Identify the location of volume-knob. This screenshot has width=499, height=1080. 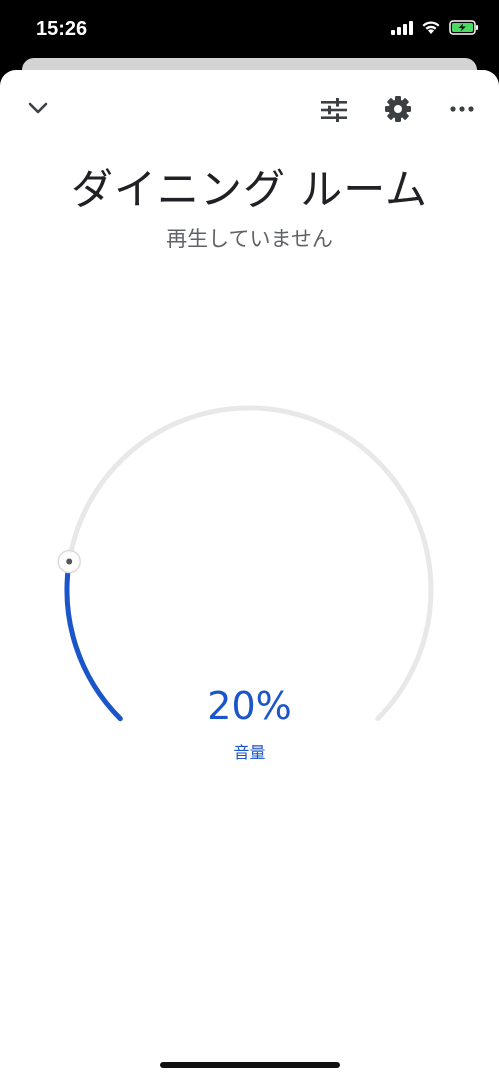
(69, 561).